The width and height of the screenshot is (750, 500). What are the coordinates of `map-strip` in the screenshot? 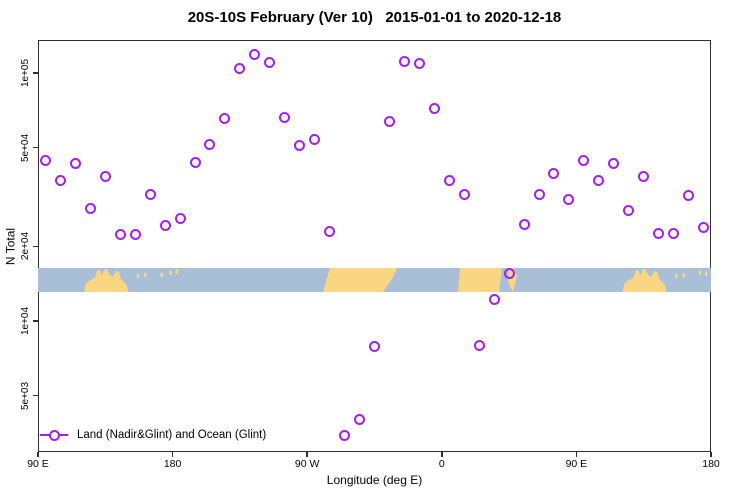 It's located at (374, 279).